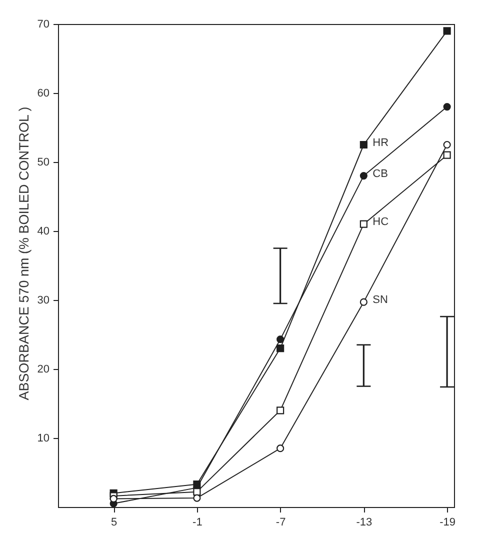 This screenshot has width=487, height=537. What do you see at coordinates (281, 522) in the screenshot?
I see `x-tick-label: -7` at bounding box center [281, 522].